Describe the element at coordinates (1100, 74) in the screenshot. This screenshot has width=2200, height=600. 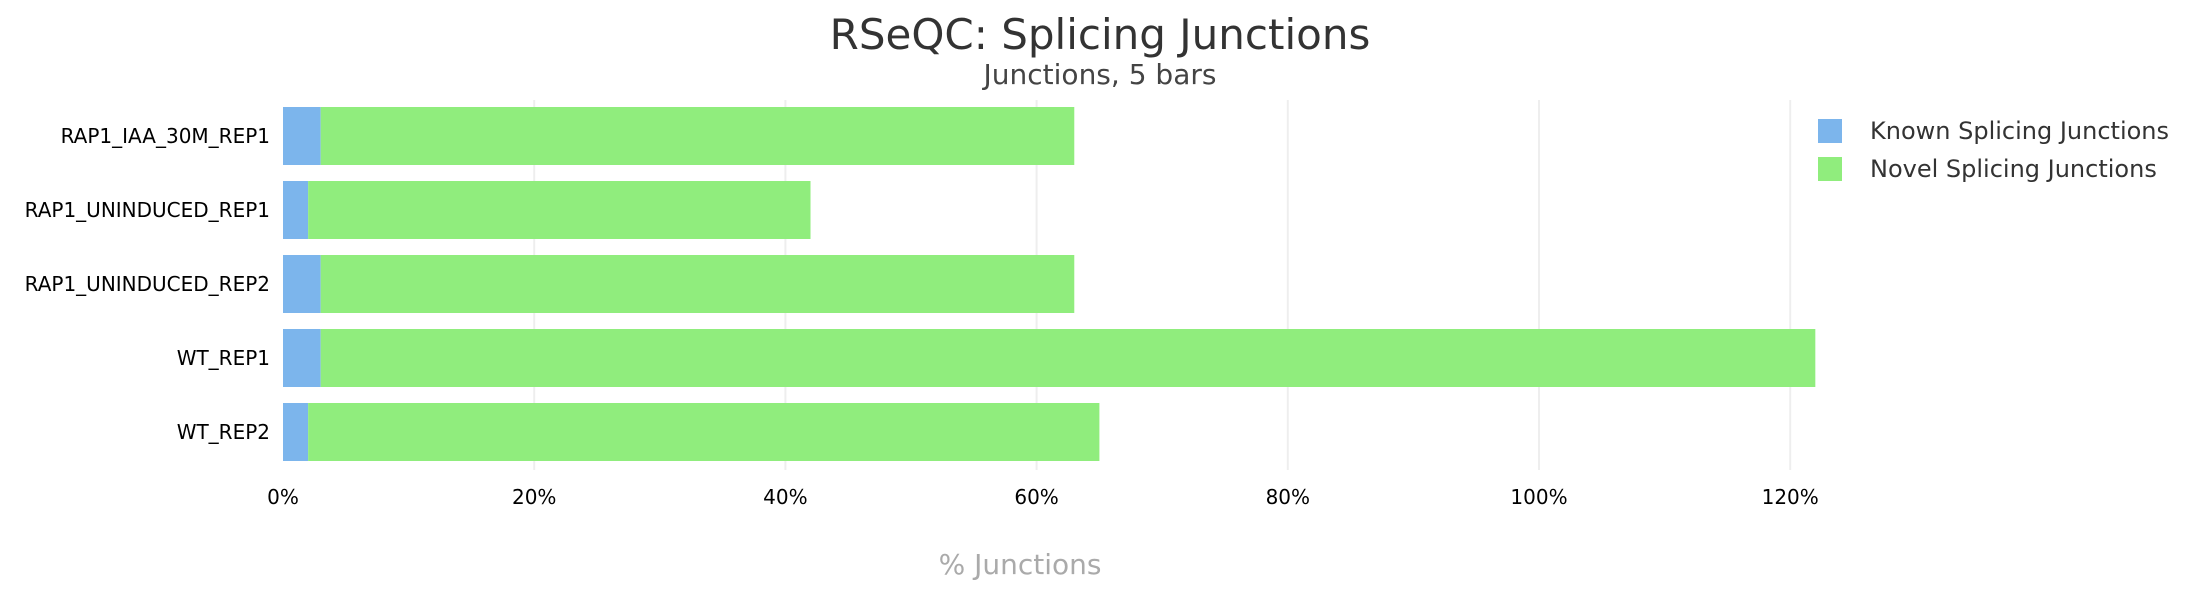
I see `chart-subtitle: Junctions, 5 bars` at that location.